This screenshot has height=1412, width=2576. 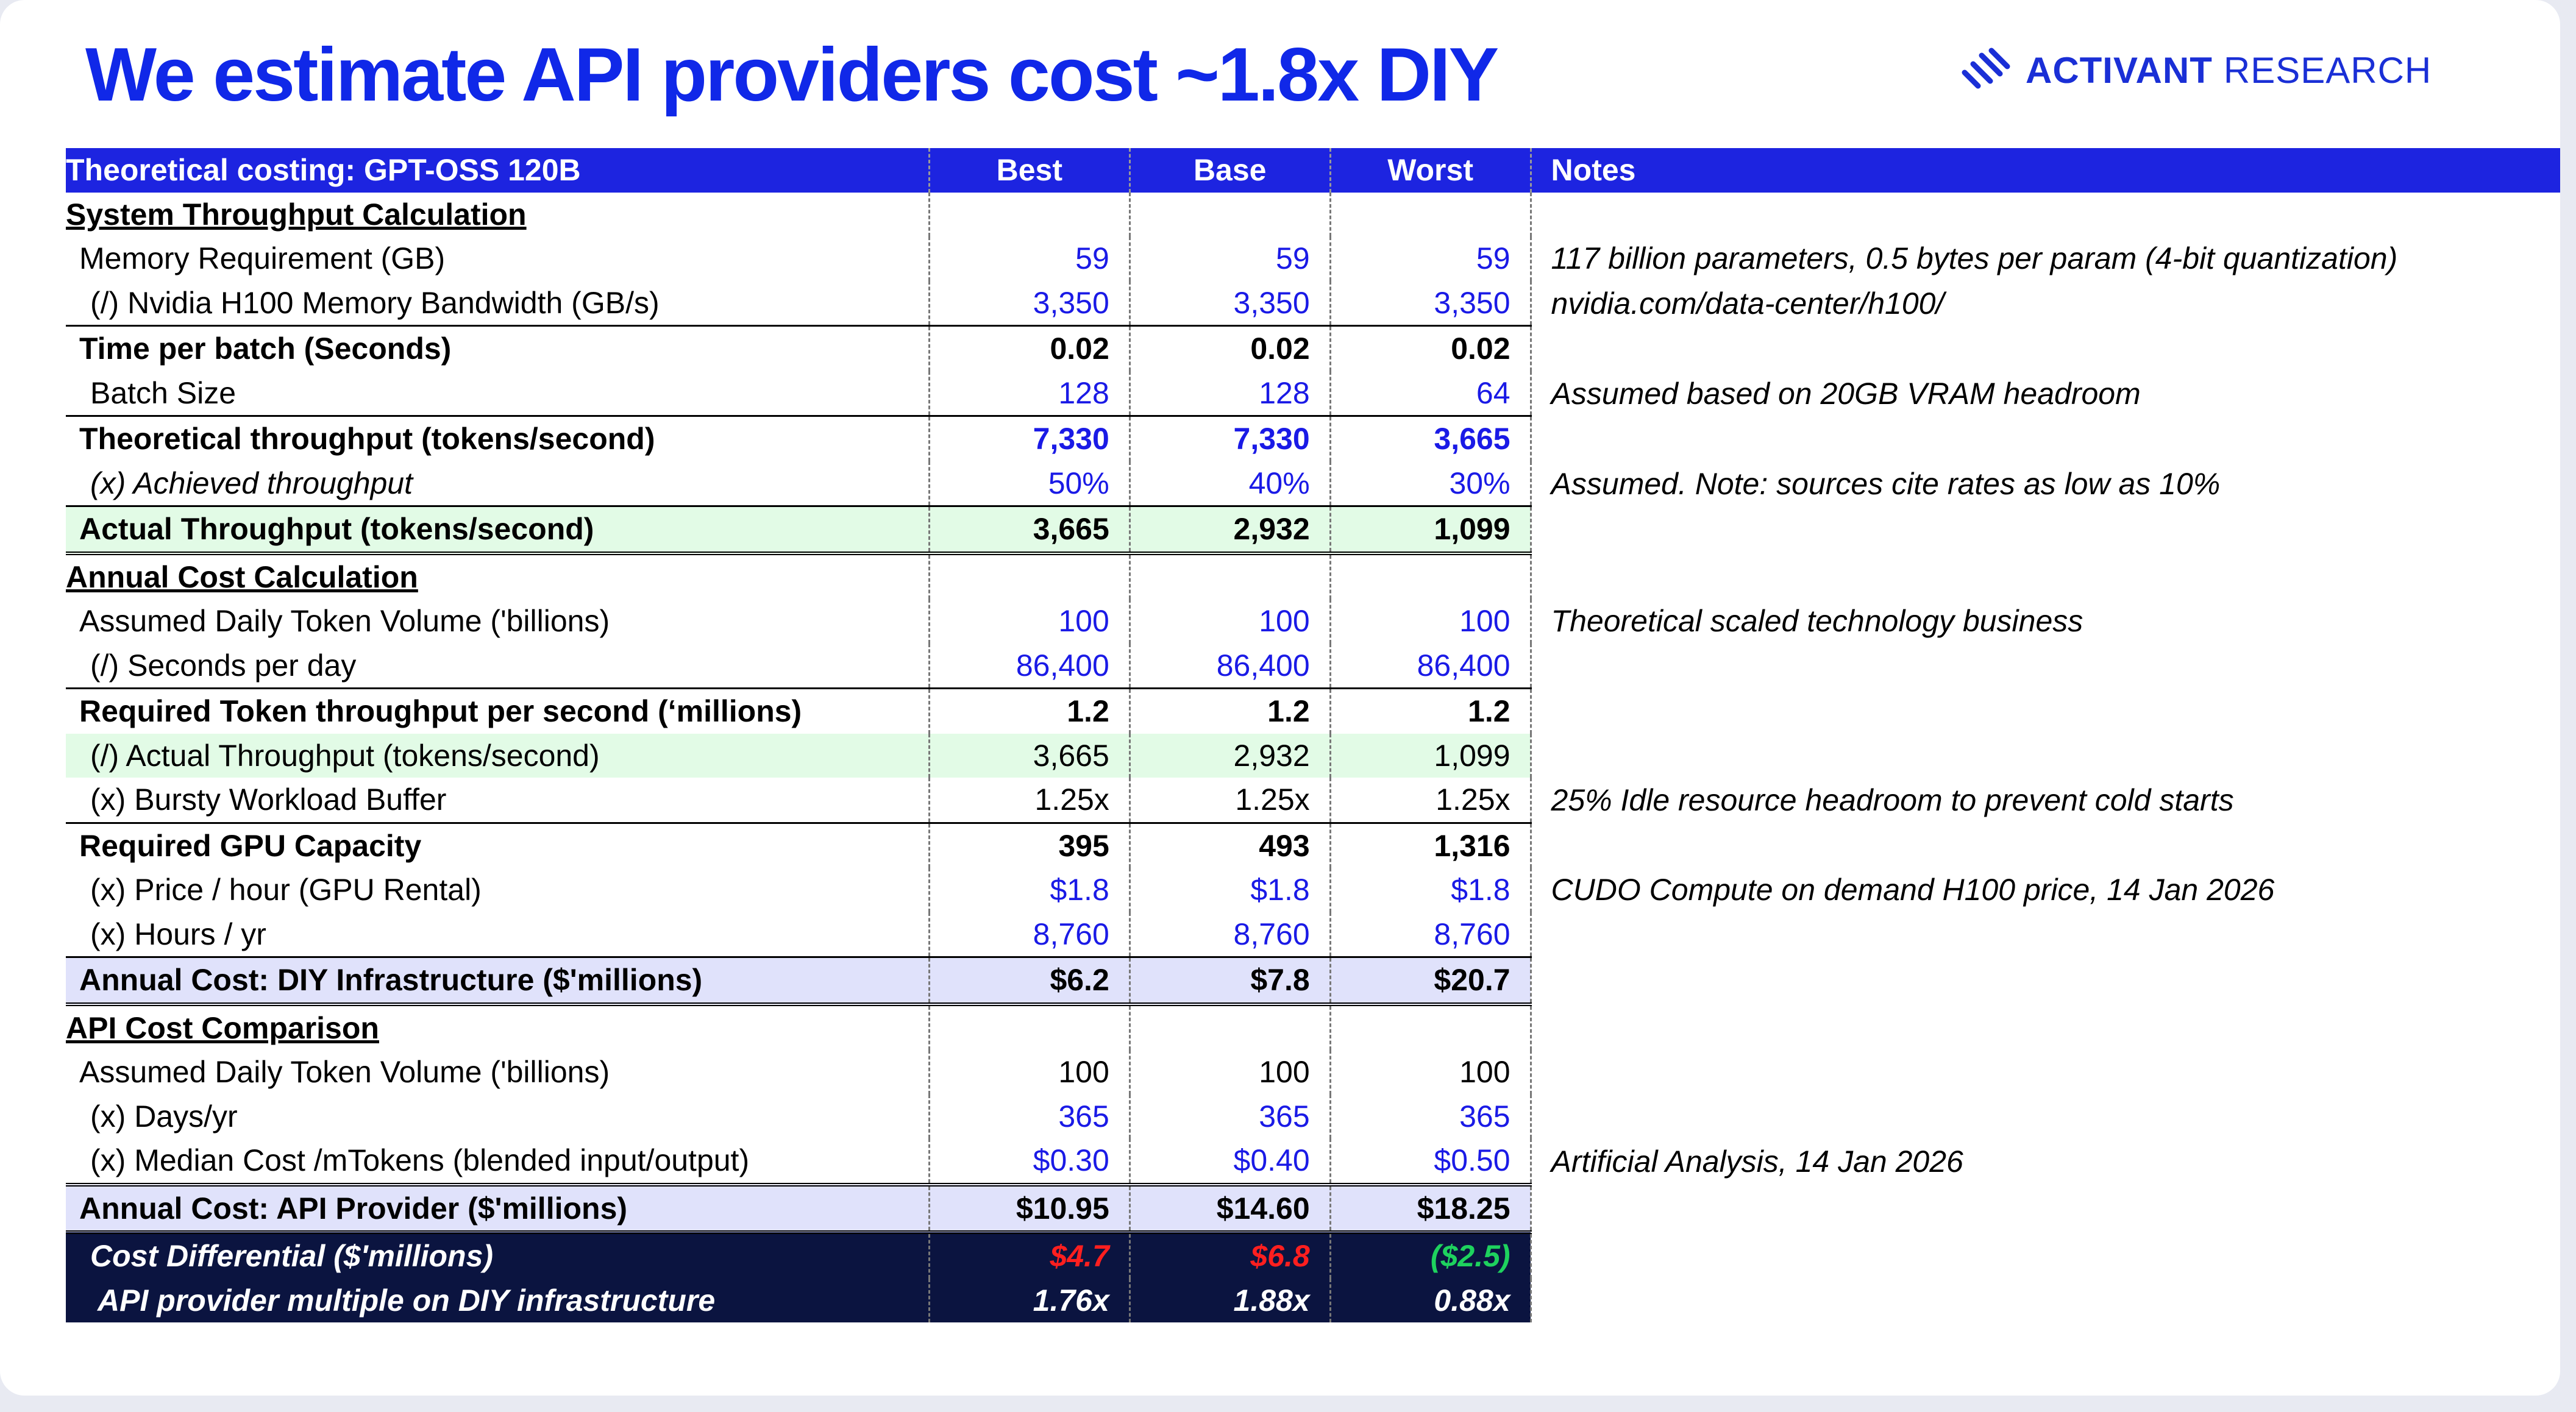 What do you see at coordinates (286, 890) in the screenshot?
I see `row-label: (x) Price / hour (GPU Rental)` at bounding box center [286, 890].